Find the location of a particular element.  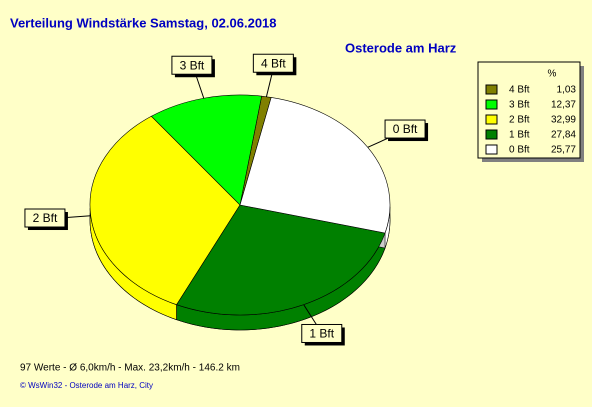

legend-value: 12,37 is located at coordinates (563, 105).